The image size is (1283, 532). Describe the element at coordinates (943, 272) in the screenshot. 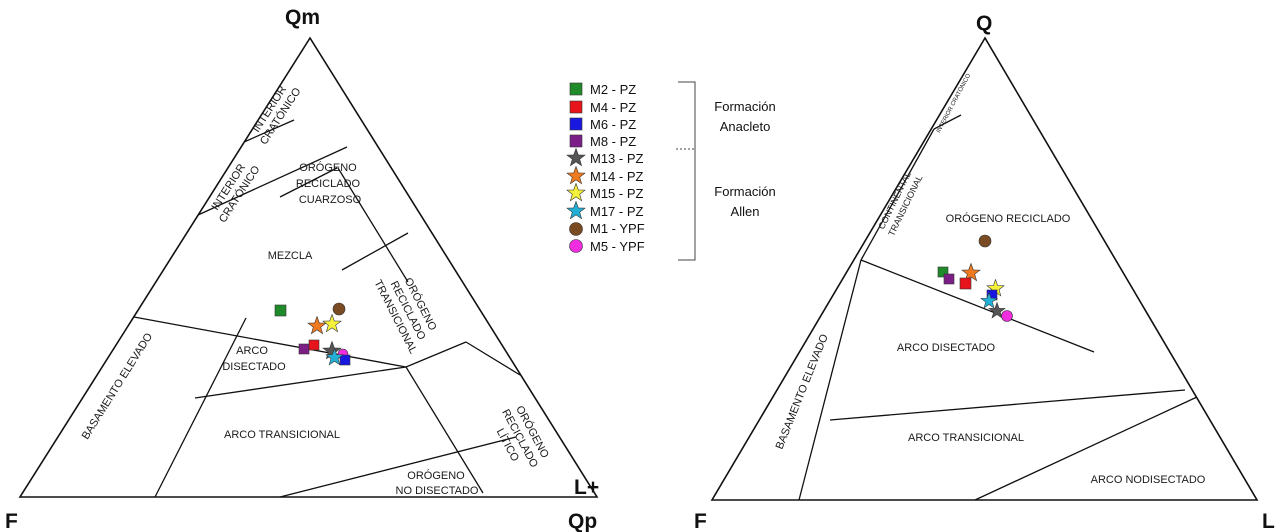

I see `point-m2-right` at that location.